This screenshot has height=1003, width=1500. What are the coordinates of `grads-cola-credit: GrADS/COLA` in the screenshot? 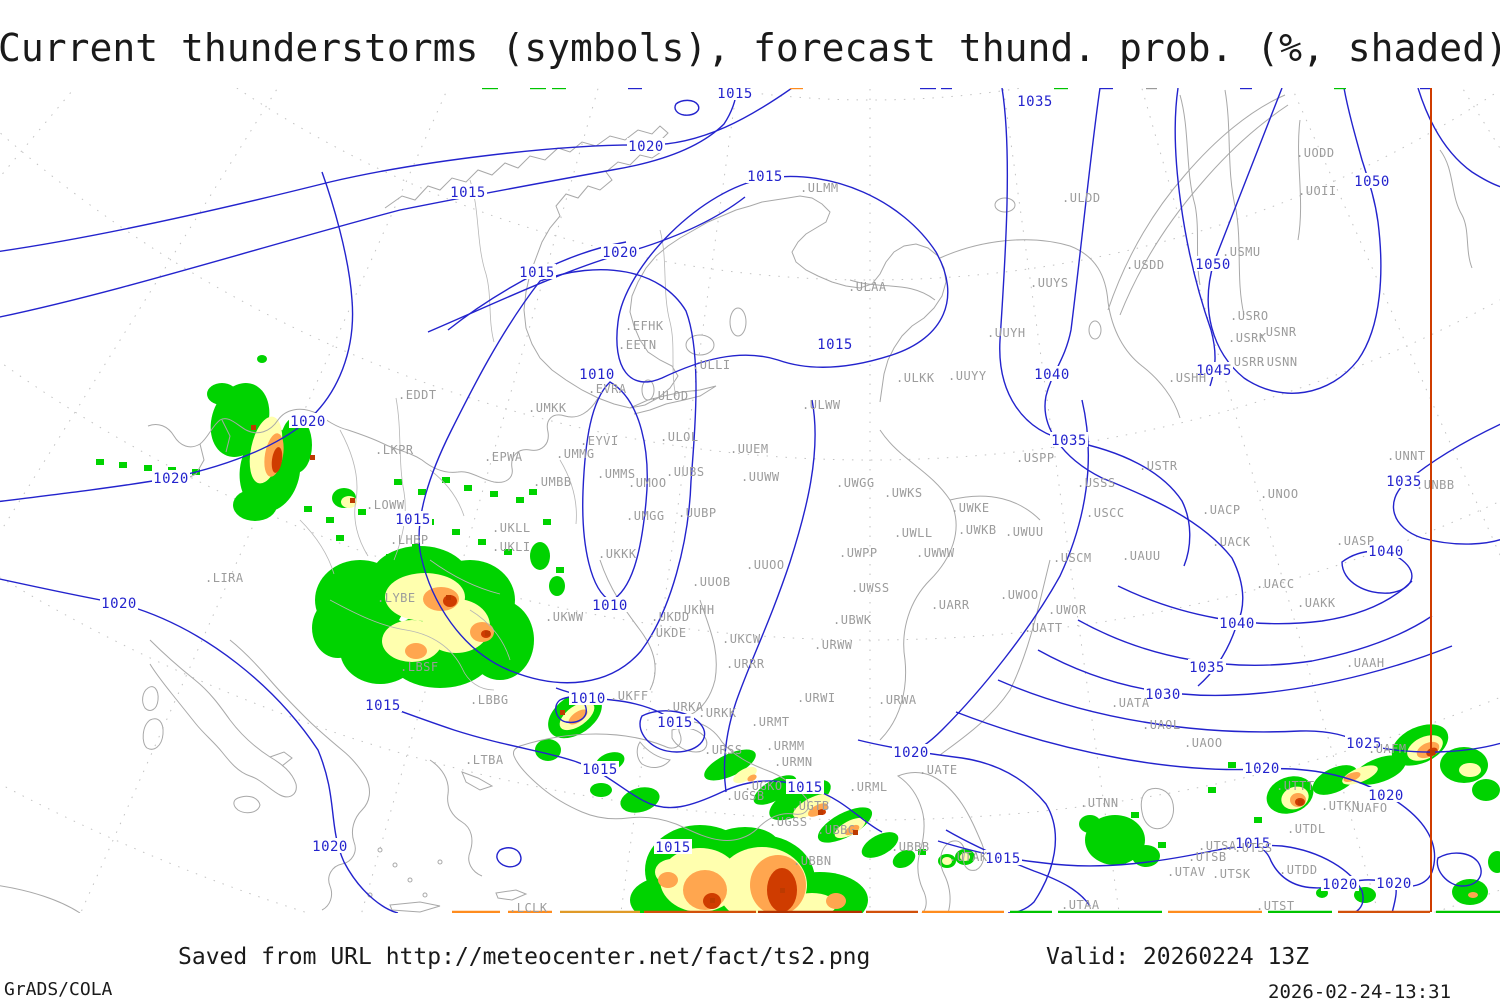 It's located at (58, 989).